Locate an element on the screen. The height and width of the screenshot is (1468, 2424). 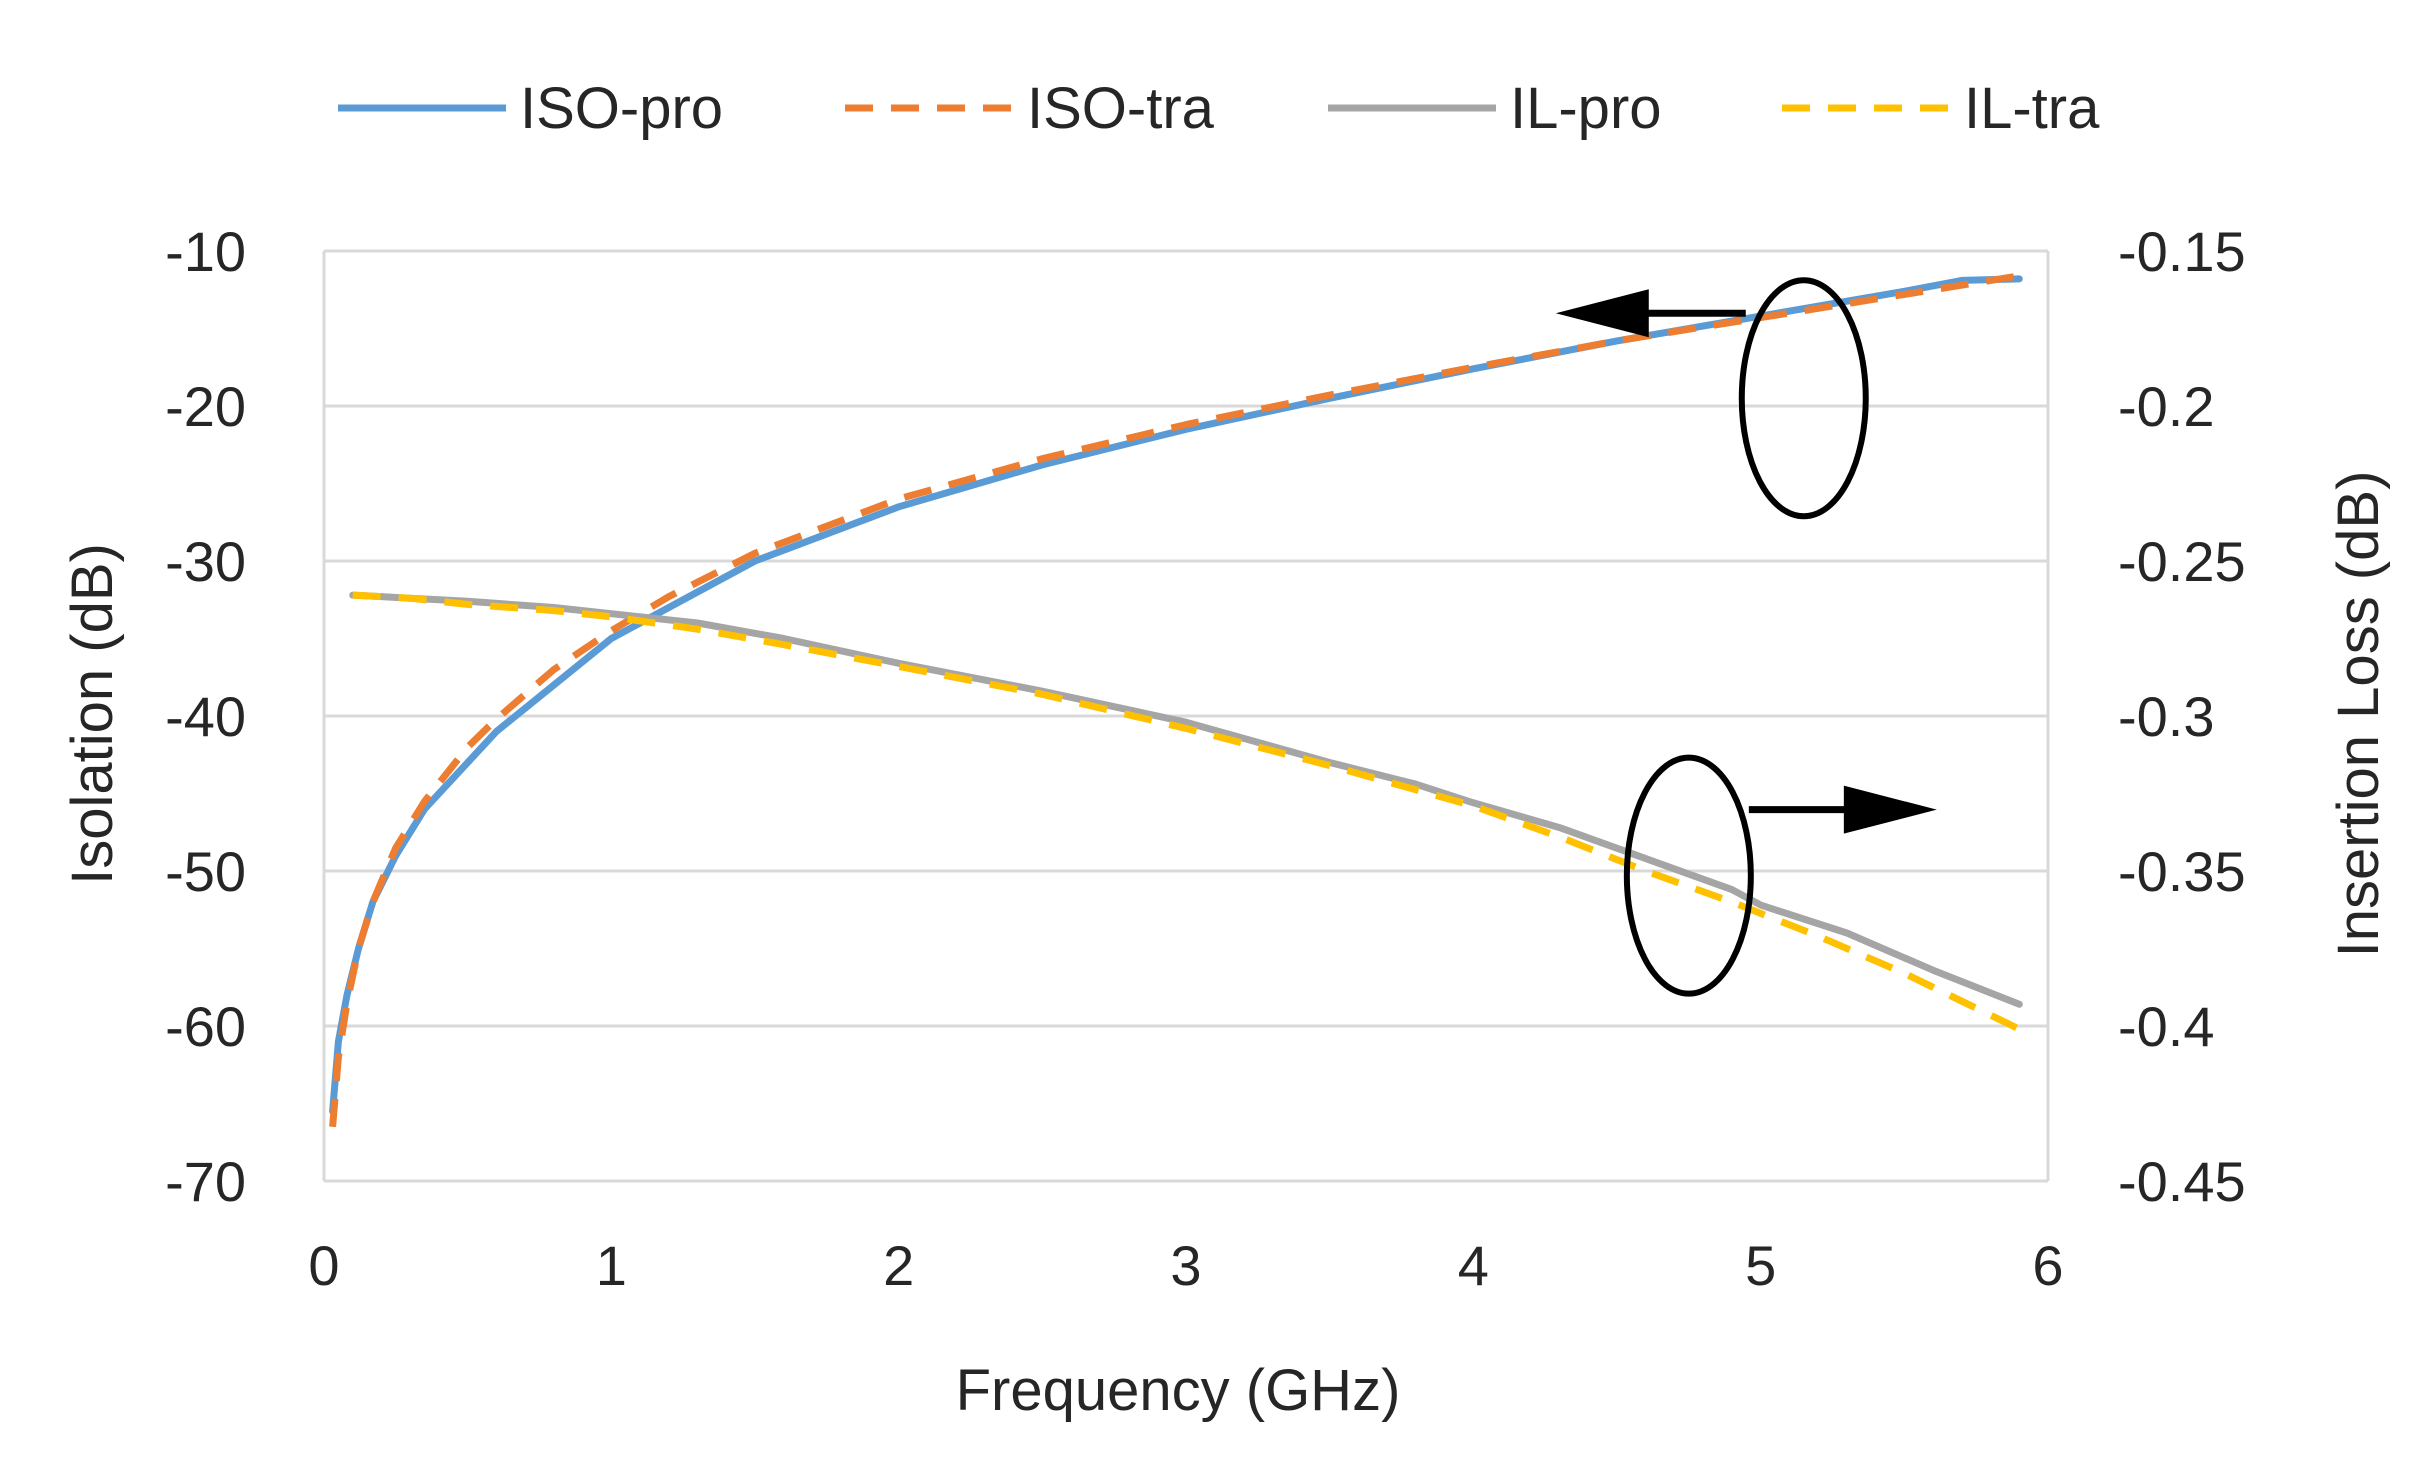
x-axis-label: Frequency (GHz) is located at coordinates (1178, 1390).